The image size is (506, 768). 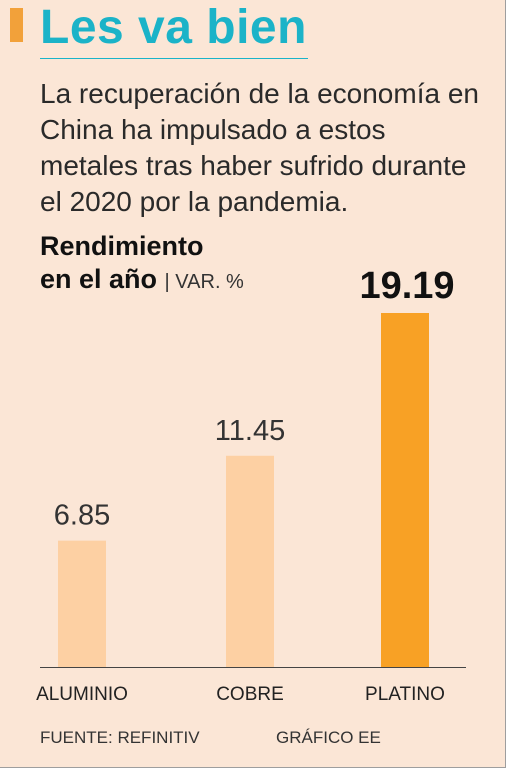 I want to click on metric-unit: | VAR. %, so click(x=204, y=282).